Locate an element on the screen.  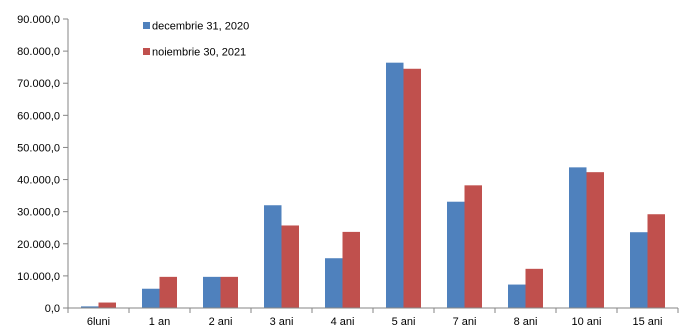
x-tick-label: 4 ani is located at coordinates (343, 322).